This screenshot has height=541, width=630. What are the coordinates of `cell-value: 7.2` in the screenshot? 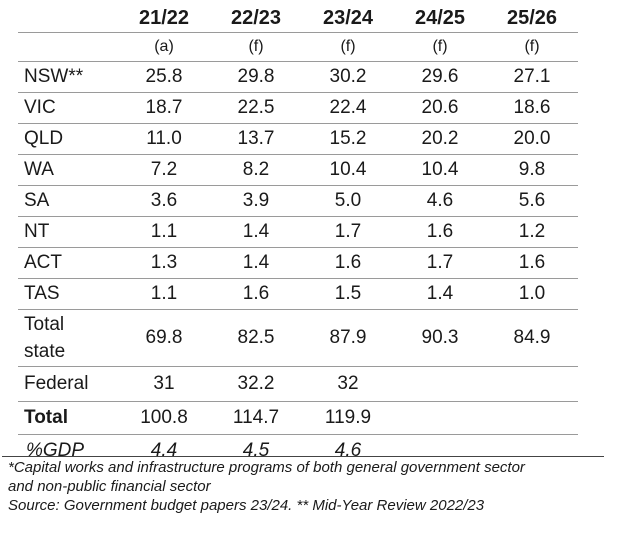 It's located at (164, 170).